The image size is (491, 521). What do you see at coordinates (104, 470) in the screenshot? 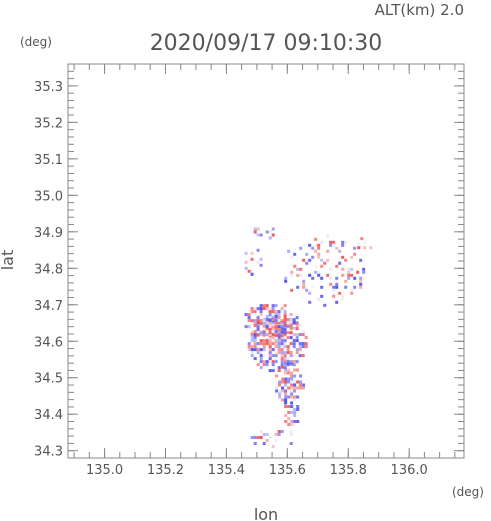
I see `x-tick-label: 135.0` at bounding box center [104, 470].